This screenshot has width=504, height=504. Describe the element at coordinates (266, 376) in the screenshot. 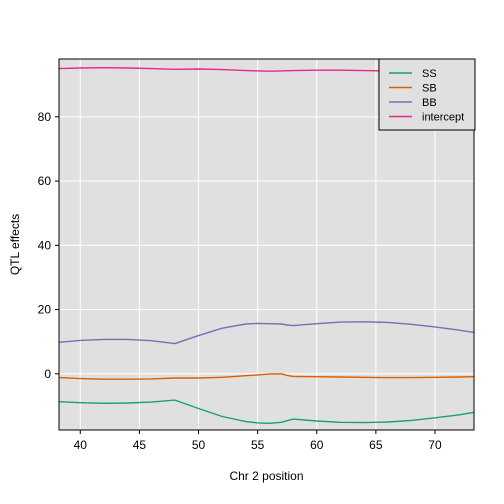

I see `series-line-SB` at that location.